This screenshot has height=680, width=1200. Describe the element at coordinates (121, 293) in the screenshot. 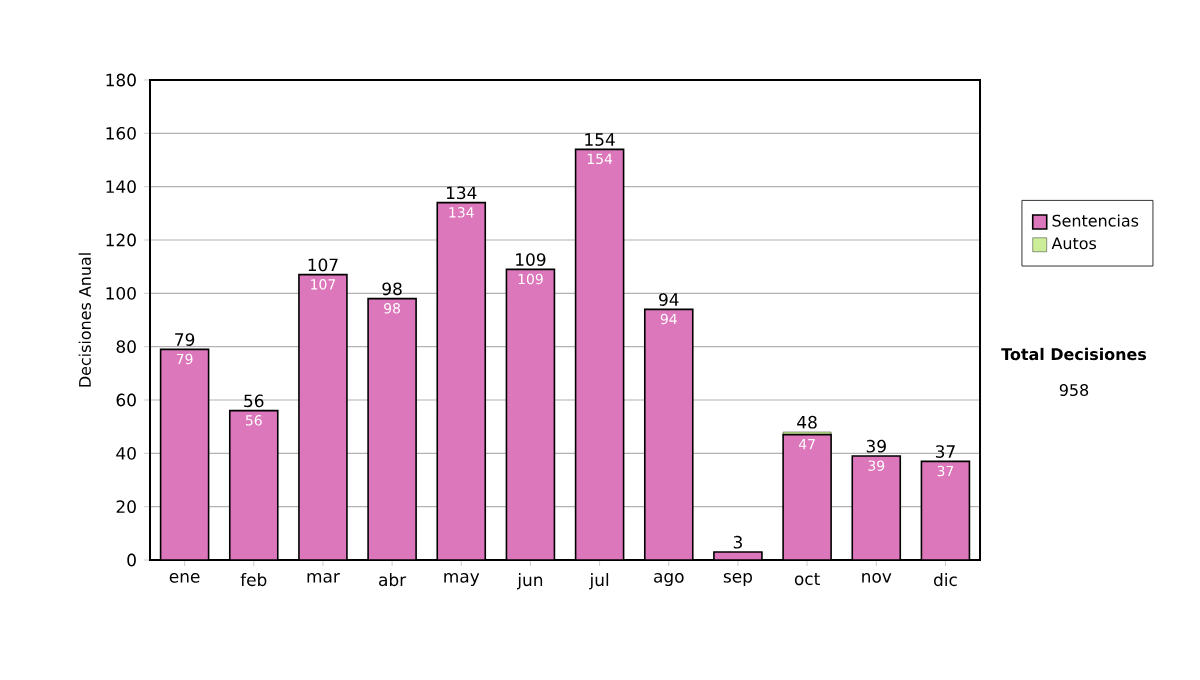

I see `y-tick-label: 100` at that location.